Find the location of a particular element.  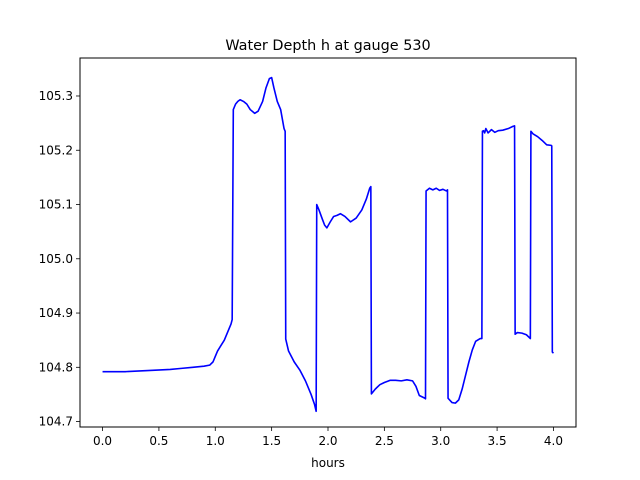

x-tick-label: 2.0 is located at coordinates (327, 441).